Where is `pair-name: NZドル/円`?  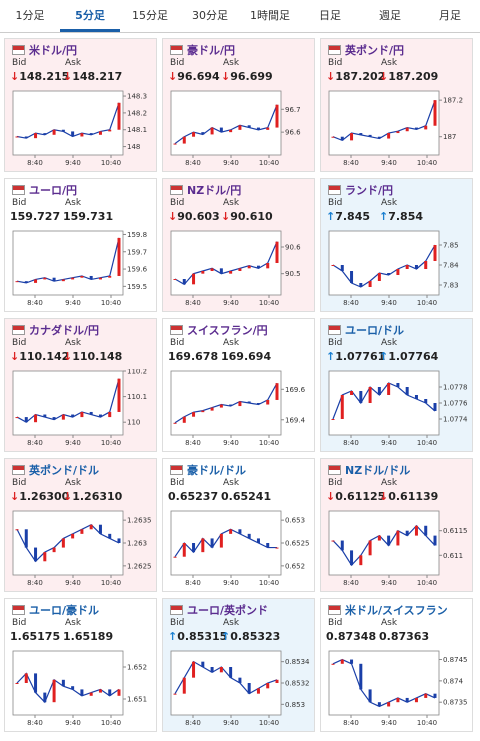 pair-name: NZドル/円 is located at coordinates (214, 190).